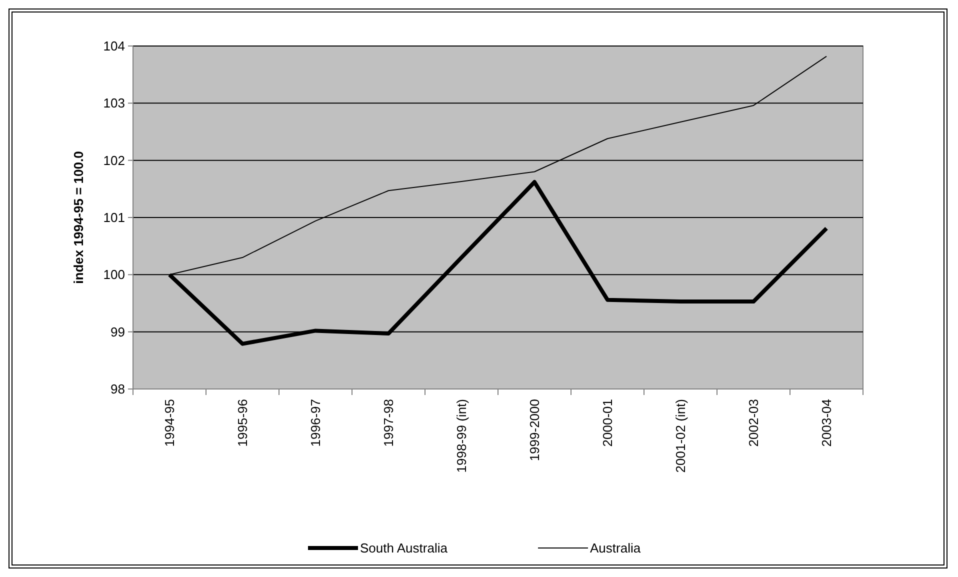 This screenshot has width=958, height=577. Describe the element at coordinates (462, 436) in the screenshot. I see `x-tick-label: 1998-99 (int)` at that location.